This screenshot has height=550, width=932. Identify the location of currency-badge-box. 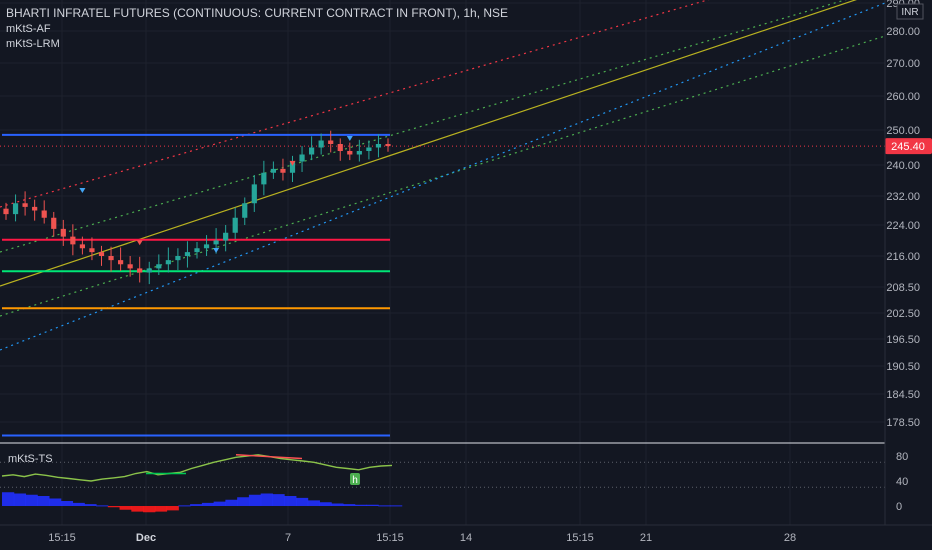
(910, 11).